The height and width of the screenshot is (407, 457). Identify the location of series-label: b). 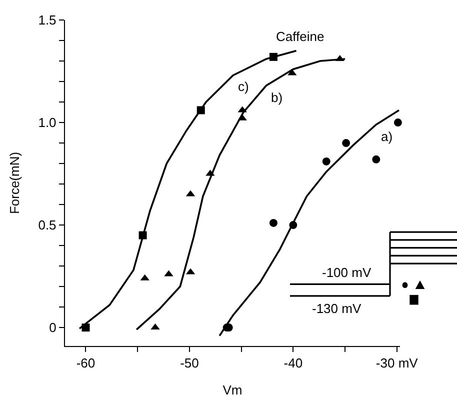
(277, 97).